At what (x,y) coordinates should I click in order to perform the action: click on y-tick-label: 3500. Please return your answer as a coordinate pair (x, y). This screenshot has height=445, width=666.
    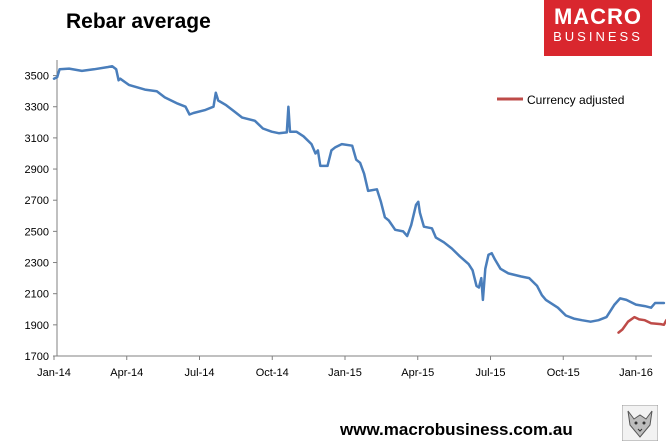
    Looking at the image, I should click on (37, 77).